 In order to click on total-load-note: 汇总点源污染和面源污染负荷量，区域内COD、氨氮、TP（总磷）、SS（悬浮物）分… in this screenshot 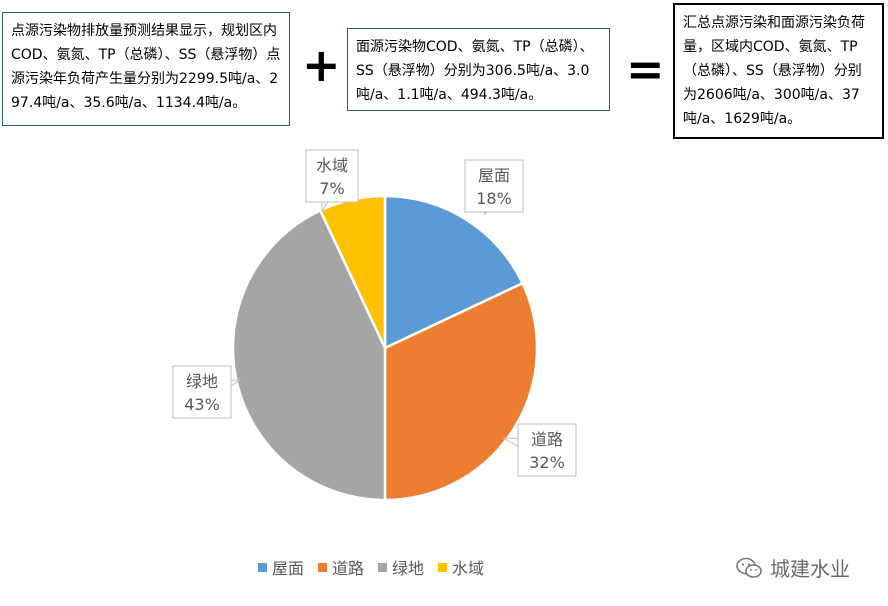, I will do `click(778, 71)`.